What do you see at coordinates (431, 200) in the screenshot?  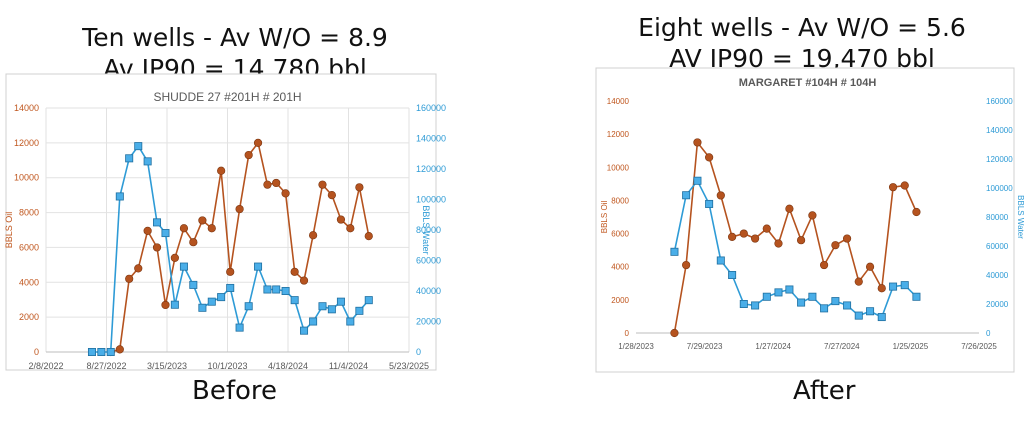 I see `y2-tick-label: 100000` at bounding box center [431, 200].